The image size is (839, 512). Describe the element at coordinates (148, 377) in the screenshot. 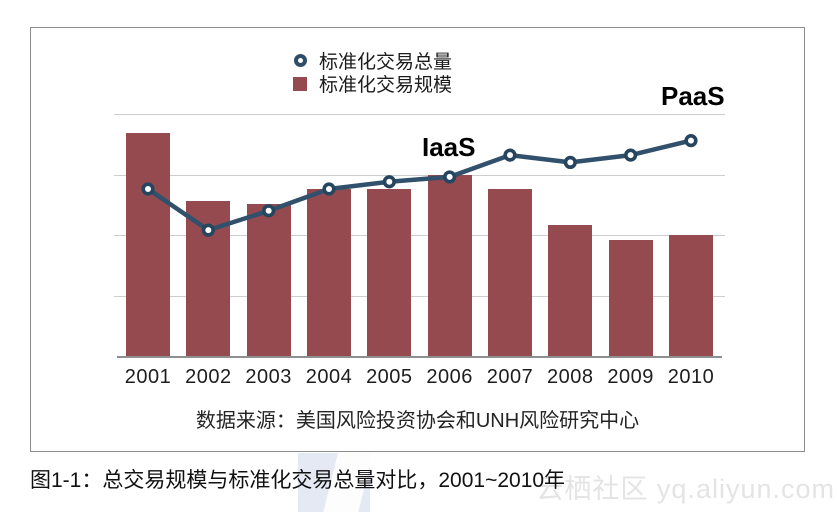

I see `x-label-2001: 2001` at that location.